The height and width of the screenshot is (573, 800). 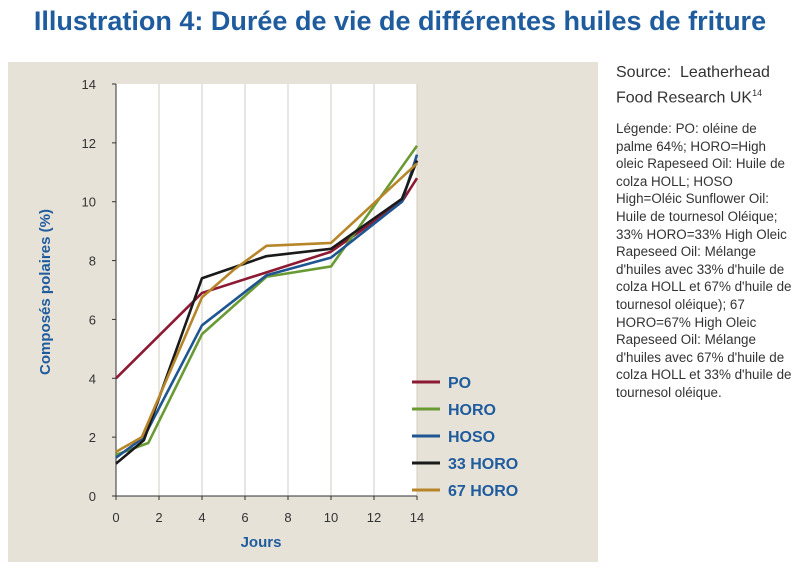 I want to click on source-note: Source: Leatherhead Food Research UK14, so click(x=706, y=85).